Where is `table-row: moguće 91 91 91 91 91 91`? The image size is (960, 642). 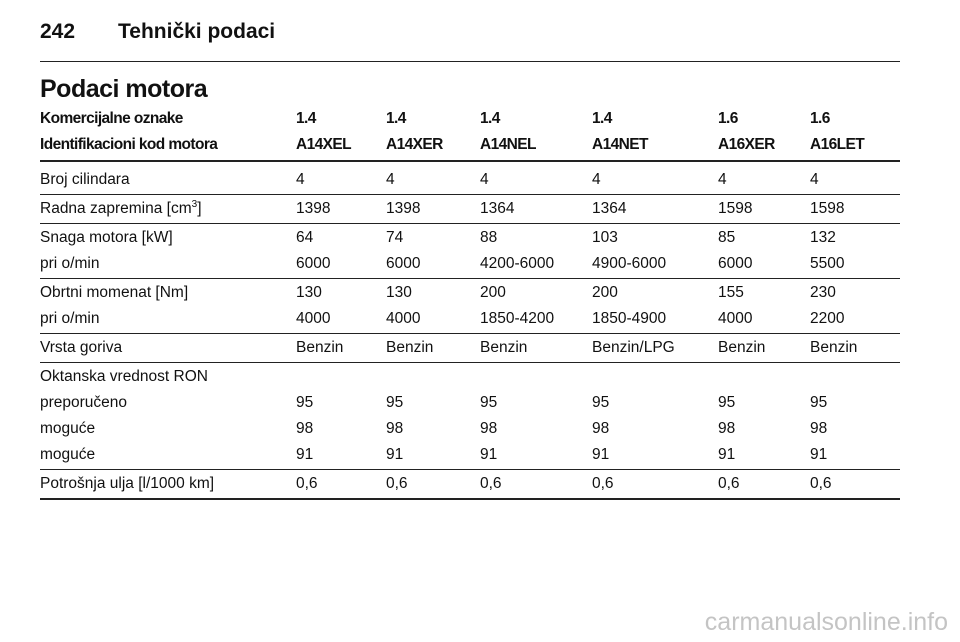 table-row: moguće 91 91 91 91 91 91 is located at coordinates (470, 455).